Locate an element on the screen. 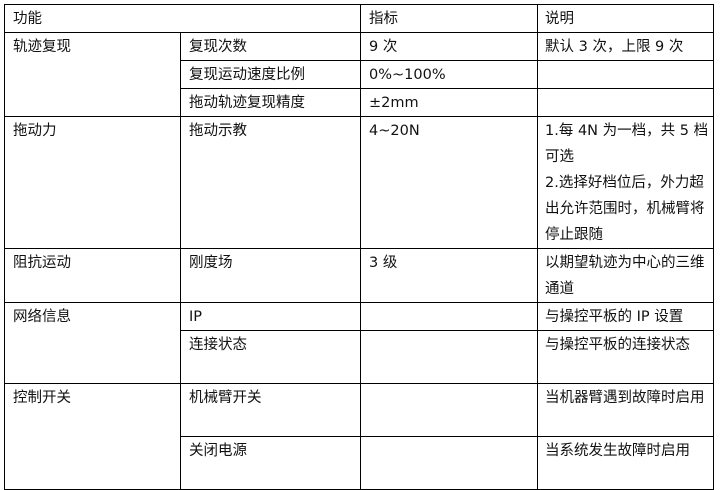 This screenshot has height=490, width=720. indicator-cell: 3 级 is located at coordinates (449, 275).